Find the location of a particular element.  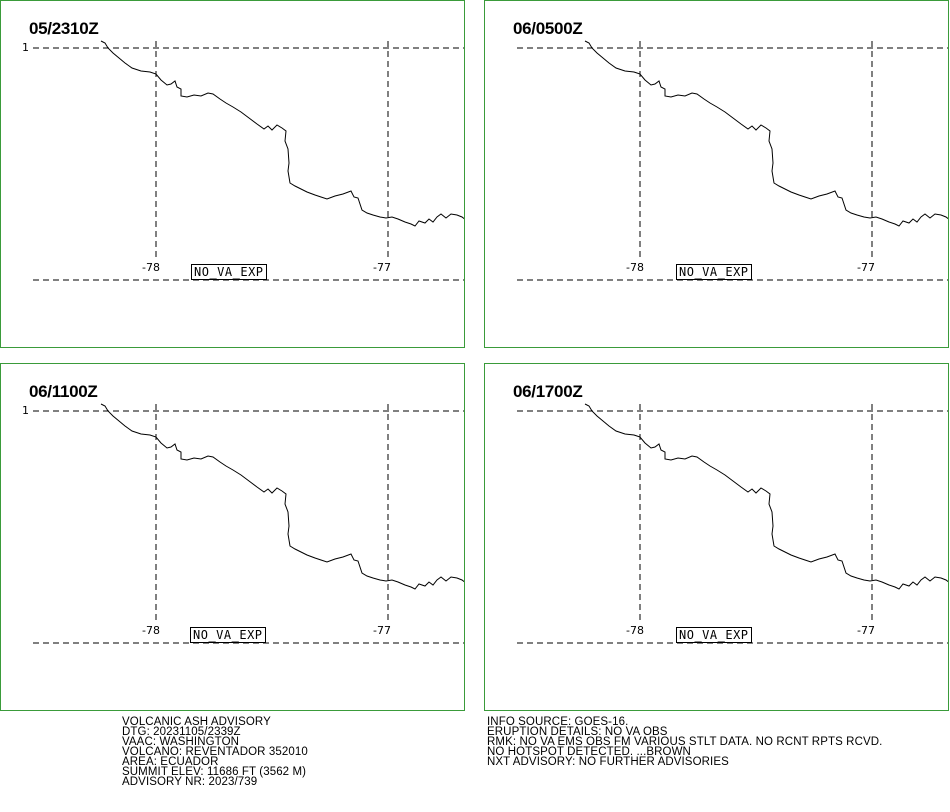

valid-time-label: 06/1700Z is located at coordinates (548, 391).